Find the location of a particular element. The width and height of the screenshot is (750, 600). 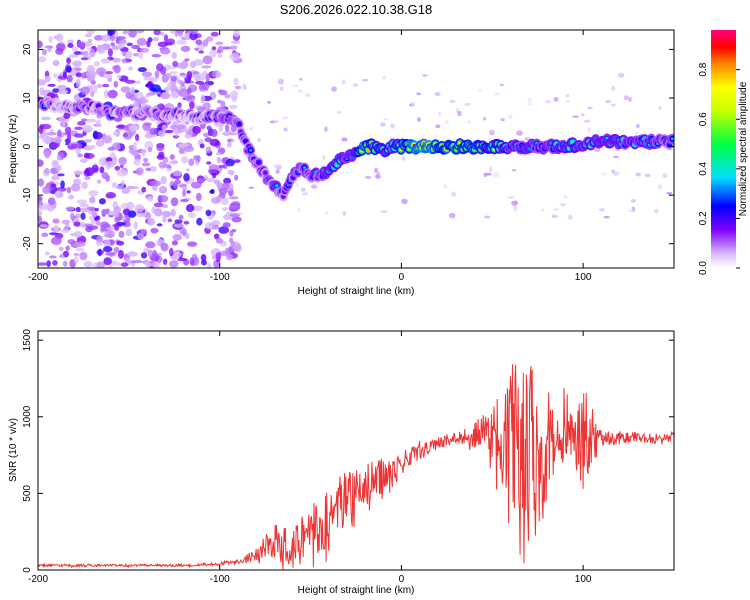

snr-y-label: SNR (10 * v/v) is located at coordinates (13, 450).